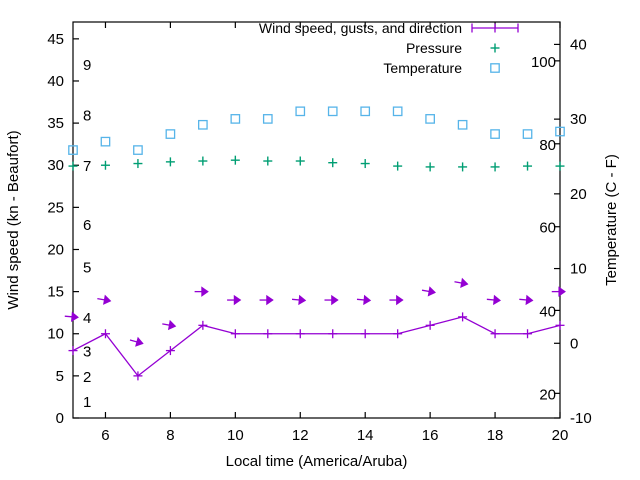 The height and width of the screenshot is (480, 640). Describe the element at coordinates (430, 435) in the screenshot. I see `x-axis-tick-label: 16` at that location.